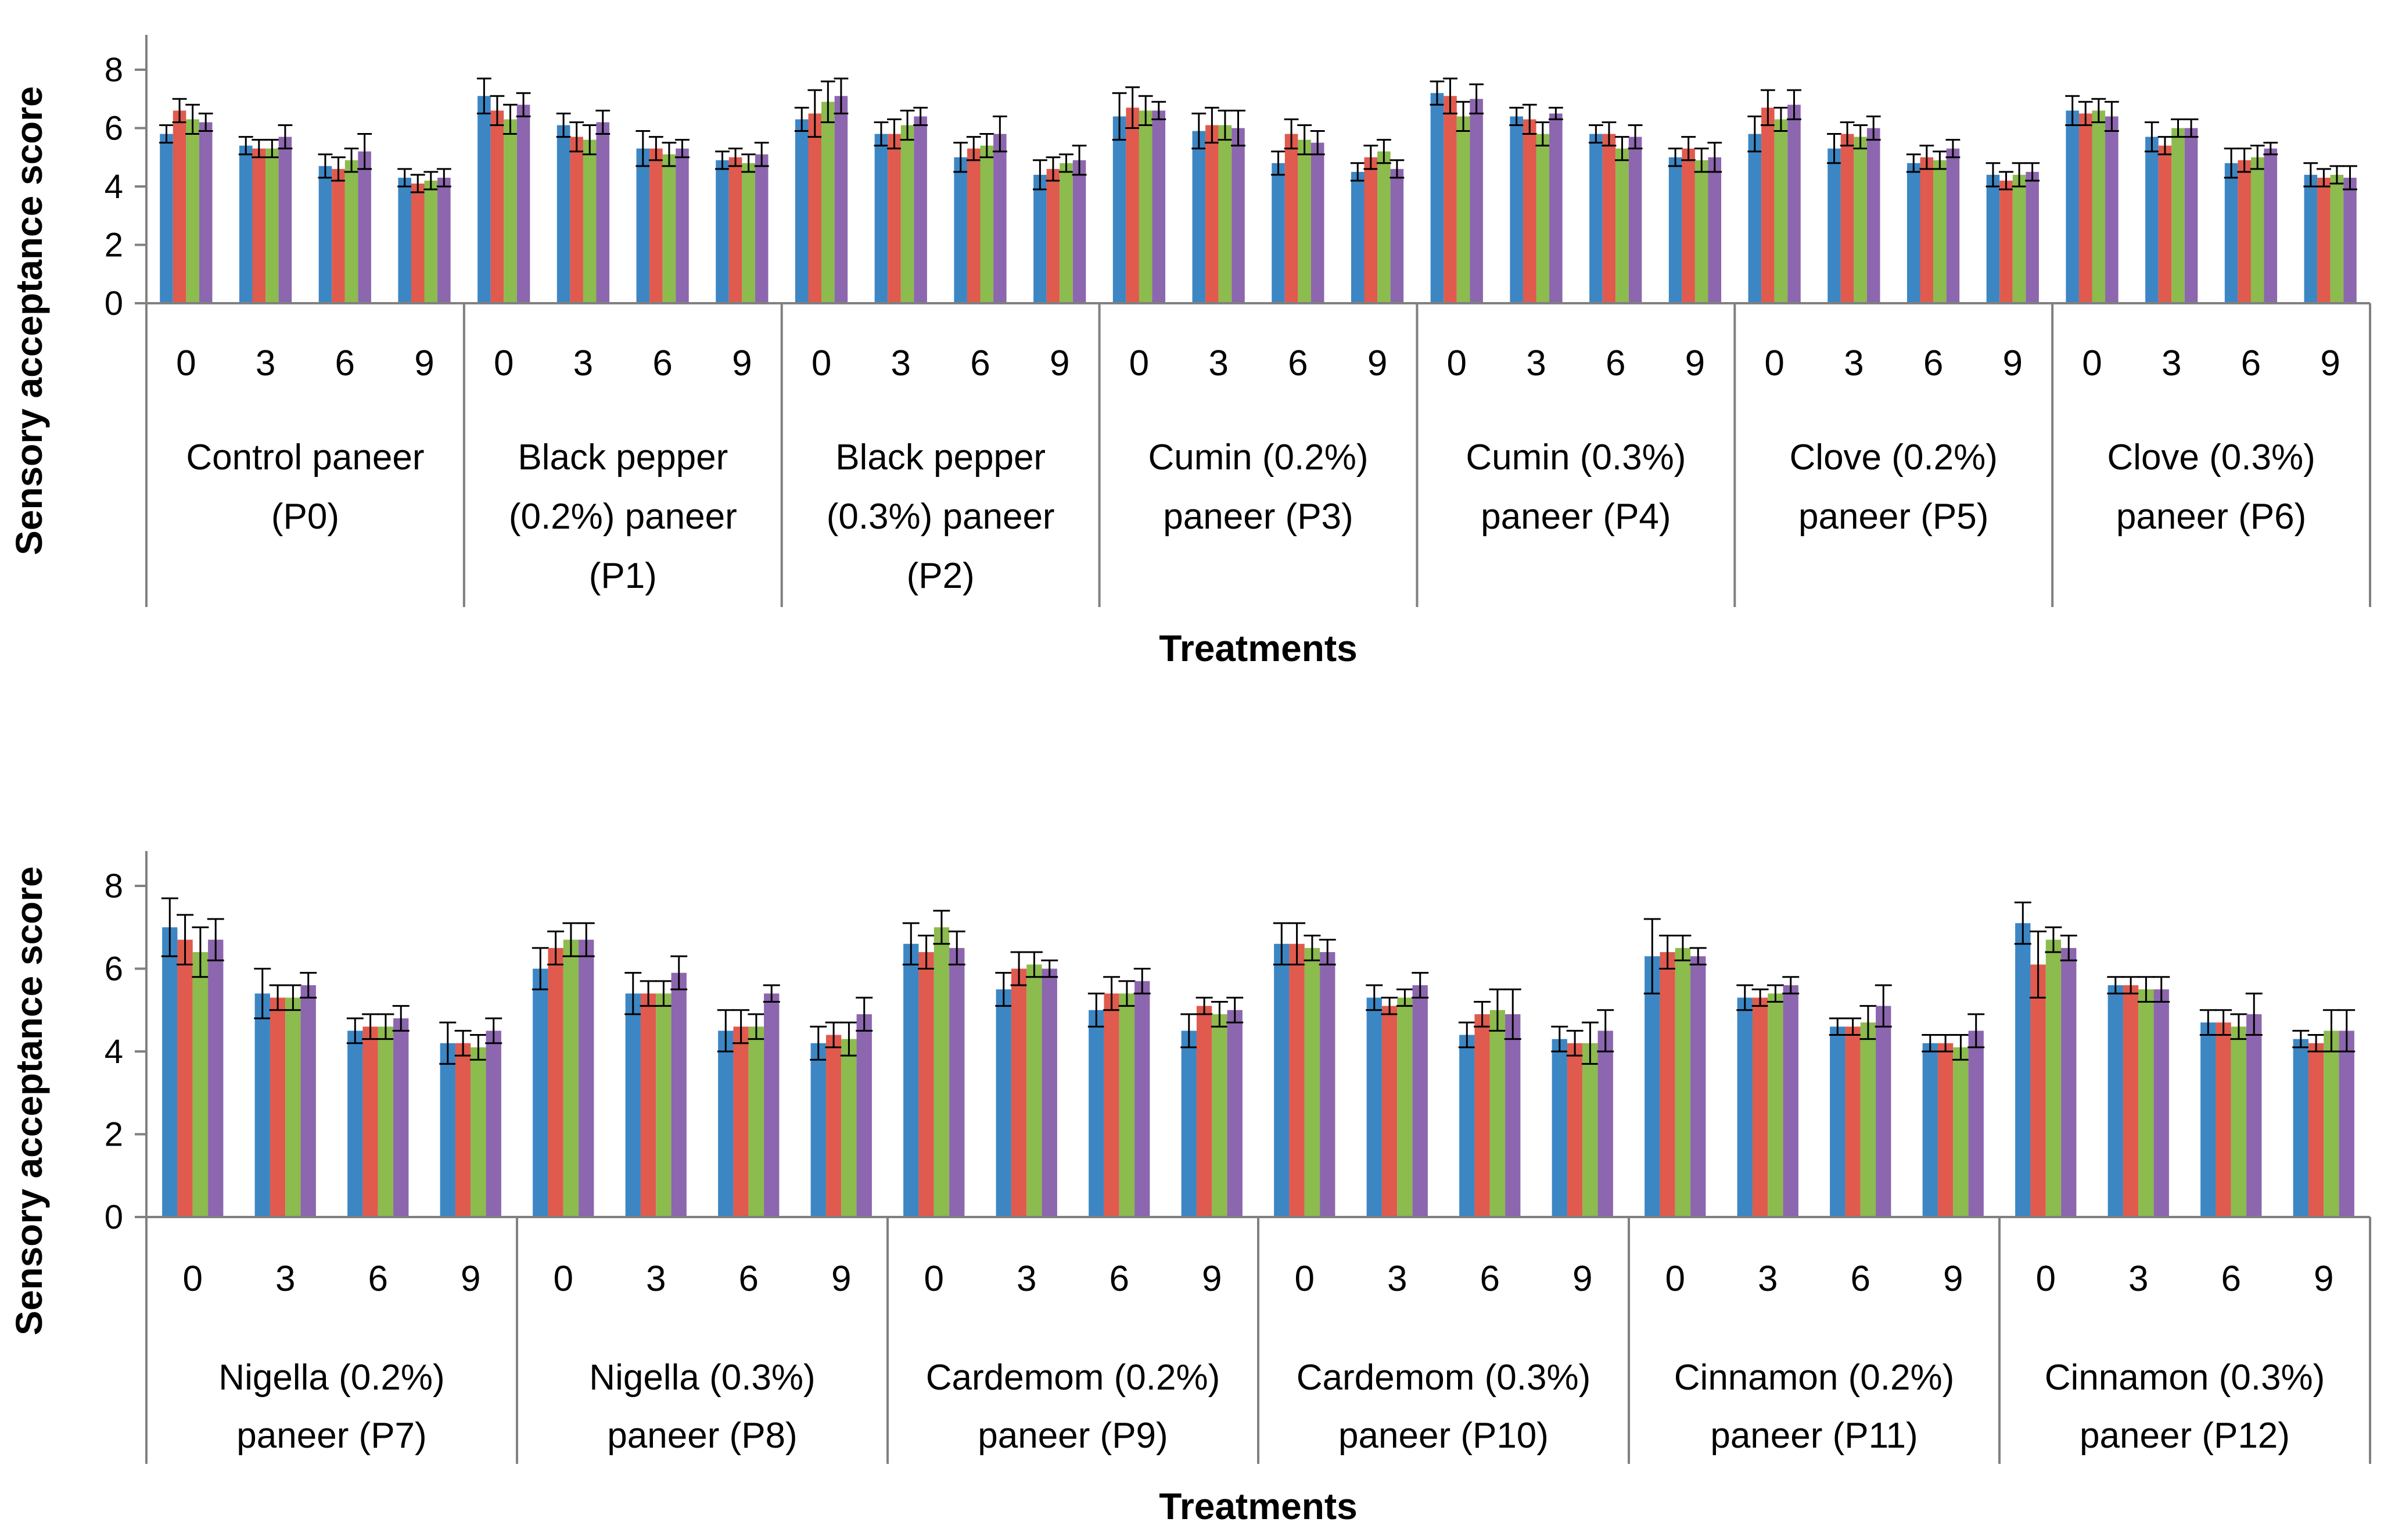 The width and height of the screenshot is (2384, 1540). I want to click on bar-g4-d3-s2, so click(1961, 1132).